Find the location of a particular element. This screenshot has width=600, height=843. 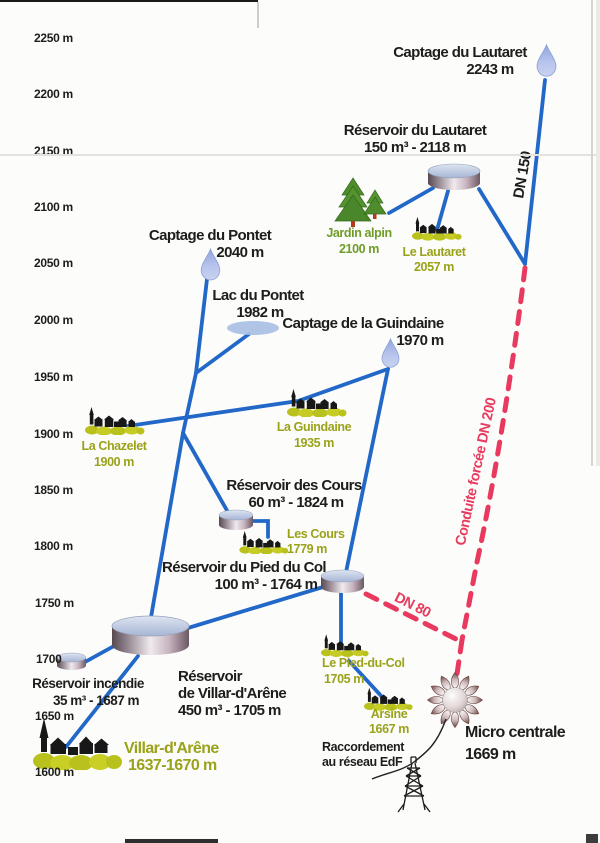

turbine-icon is located at coordinates (455, 700).